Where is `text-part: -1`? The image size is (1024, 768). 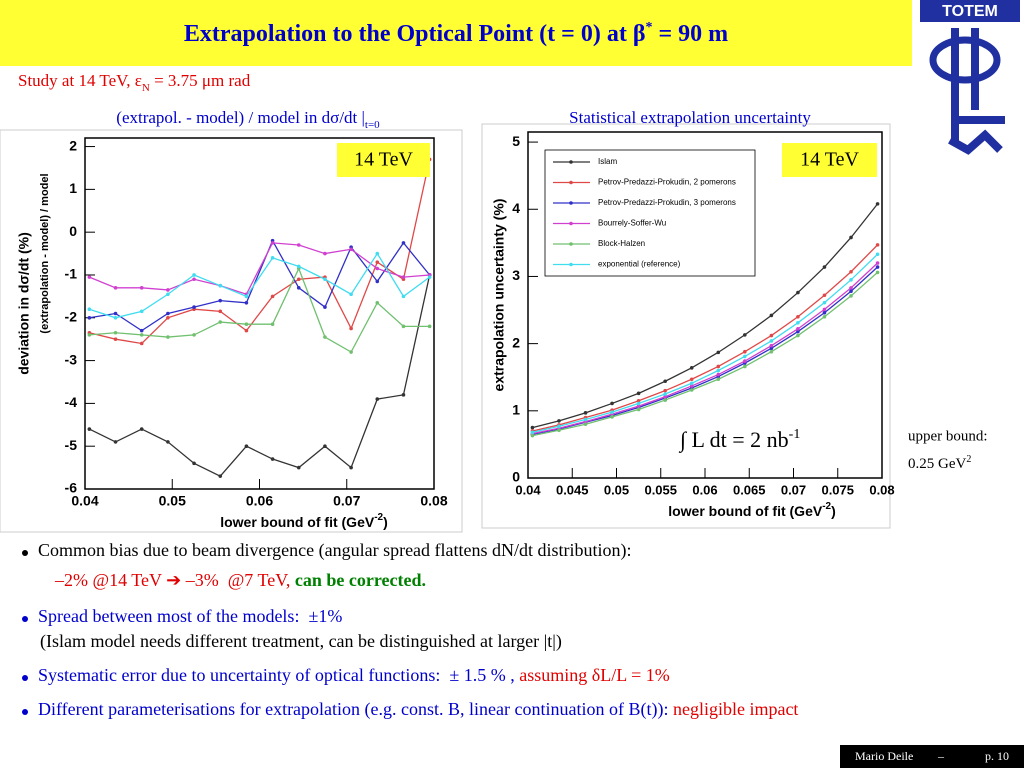 text-part: -1 is located at coordinates (795, 434).